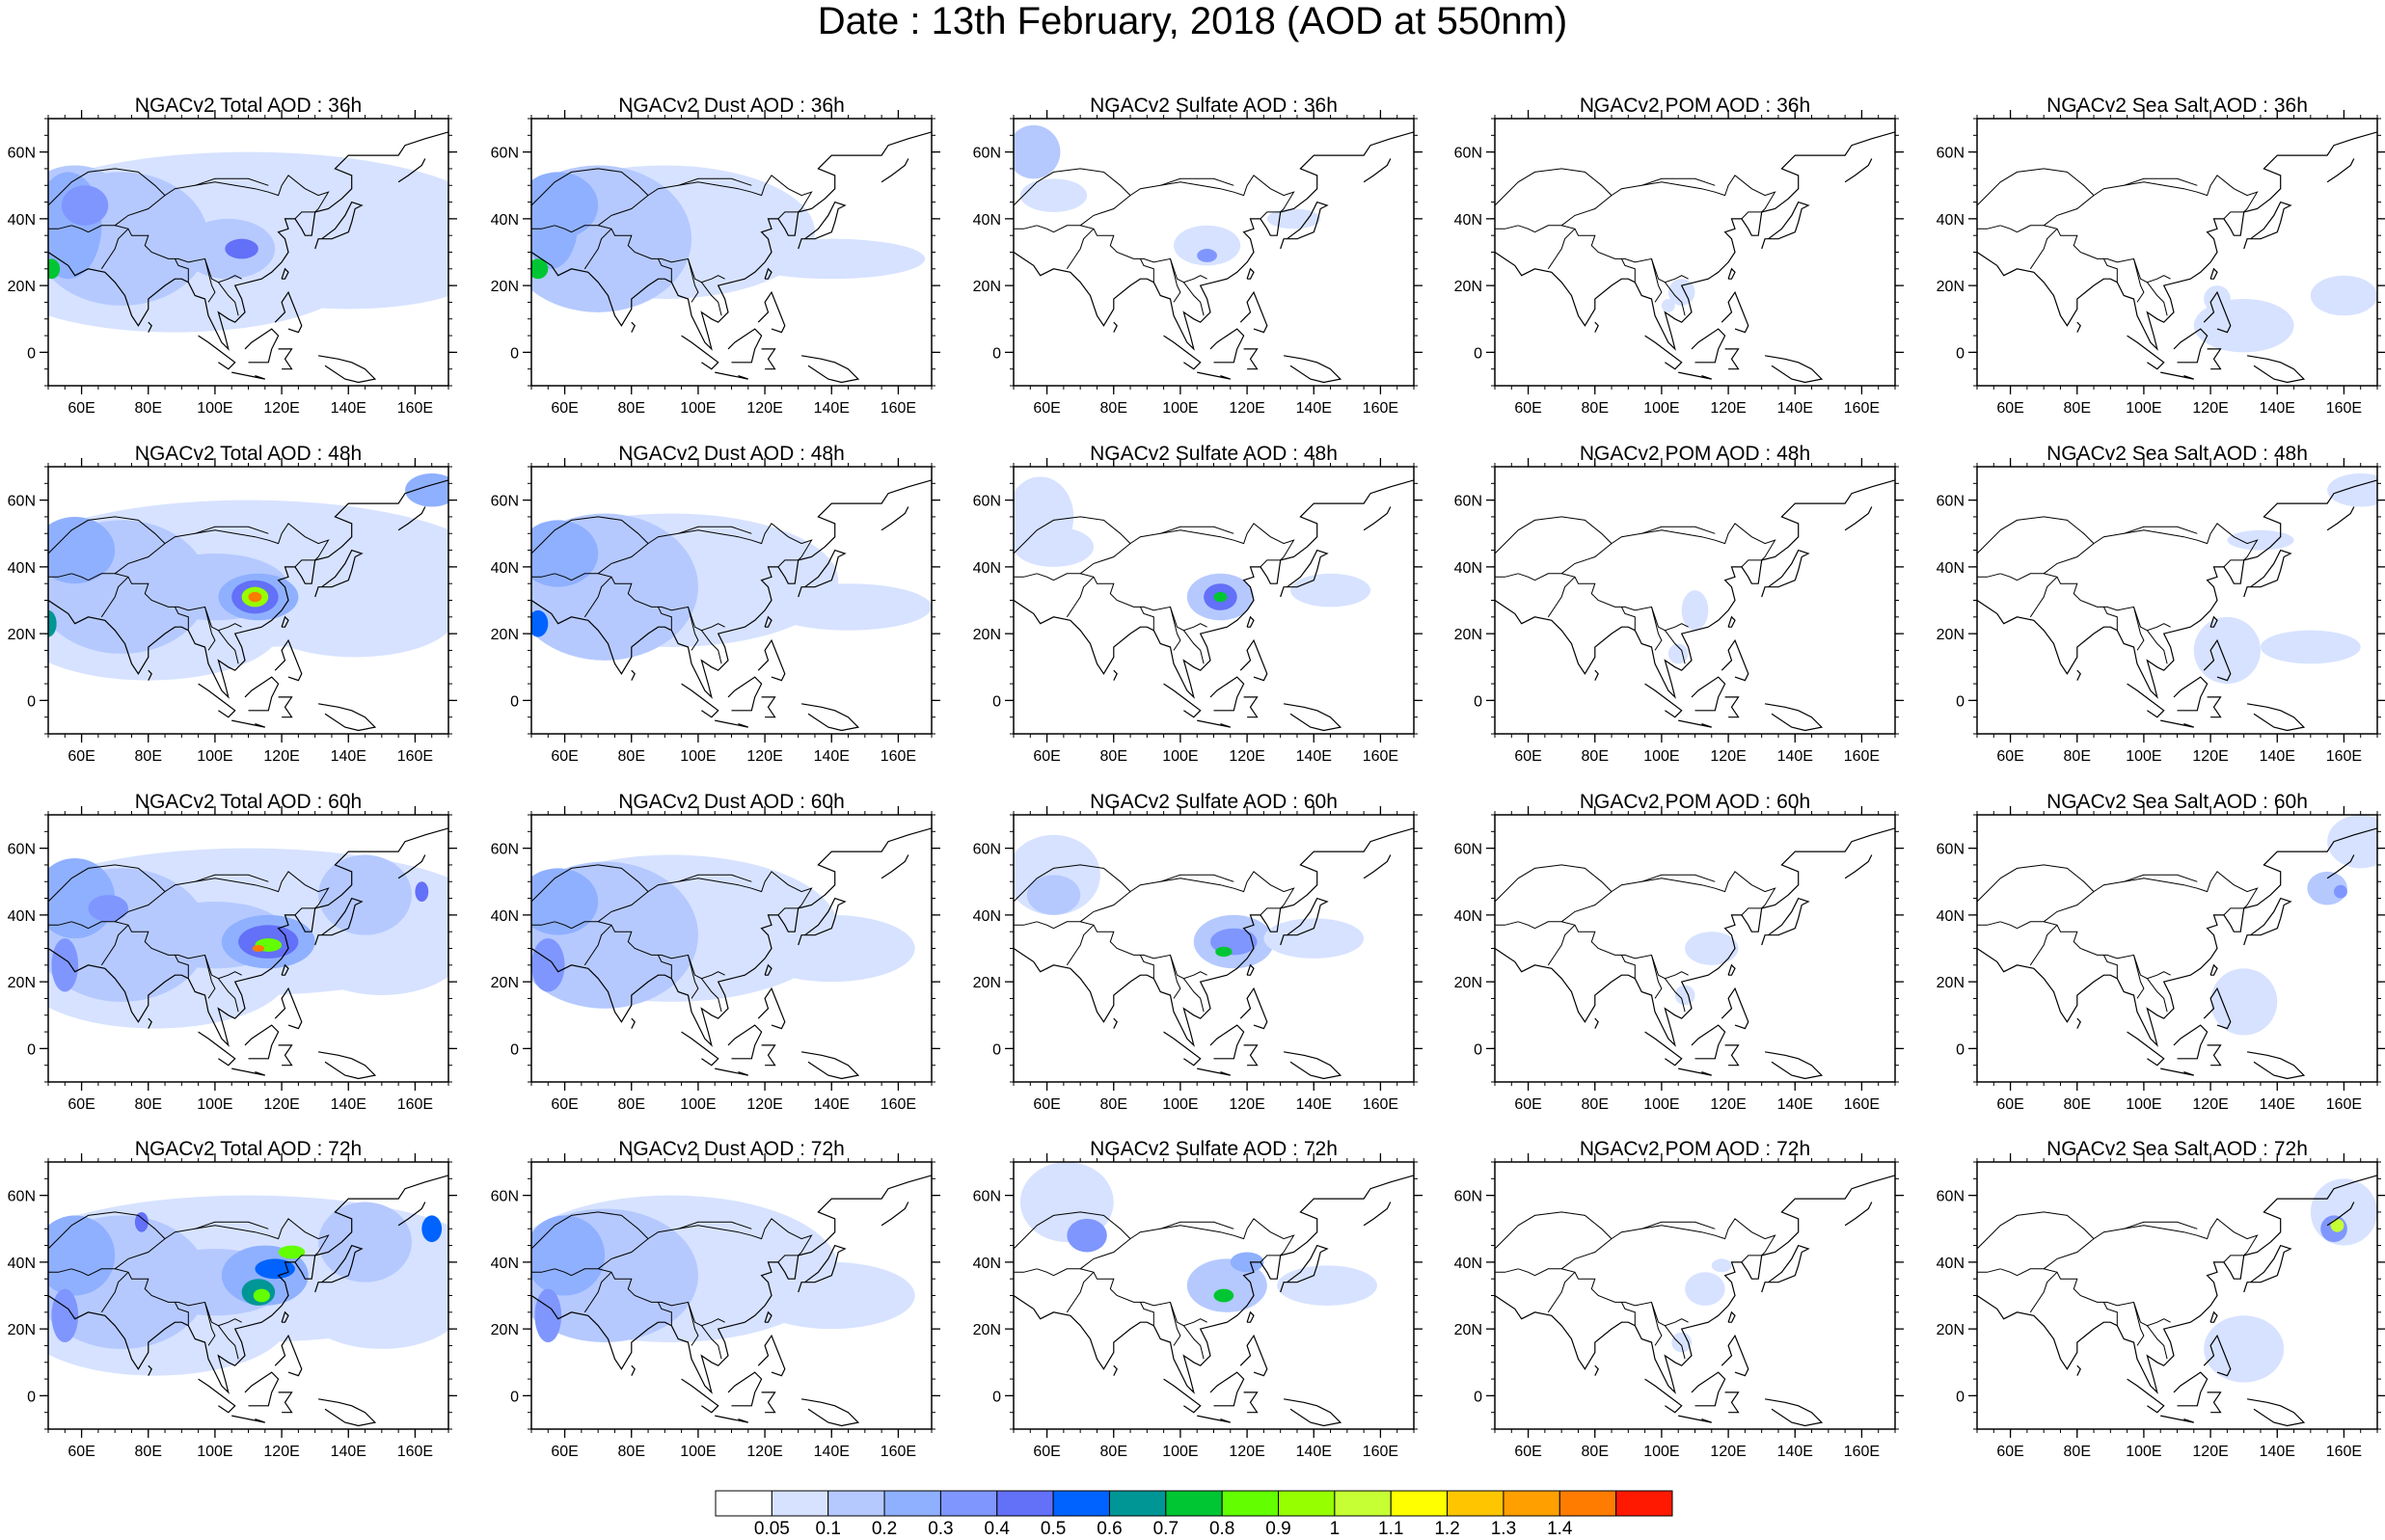  What do you see at coordinates (1222, 1529) in the screenshot?
I see `colorbar-label: 0.8` at bounding box center [1222, 1529].